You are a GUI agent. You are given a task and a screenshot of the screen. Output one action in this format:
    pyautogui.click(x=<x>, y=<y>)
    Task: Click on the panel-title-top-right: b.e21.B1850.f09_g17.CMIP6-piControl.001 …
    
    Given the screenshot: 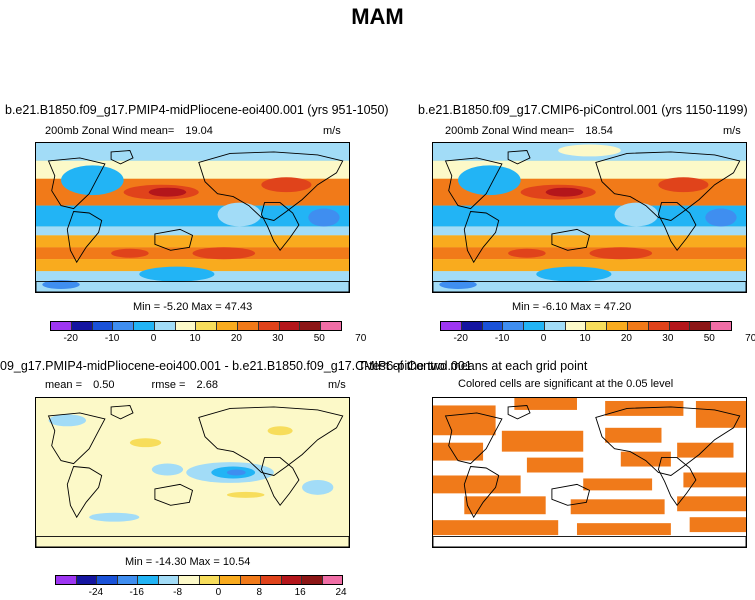 What is the action you would take?
    pyautogui.click(x=583, y=110)
    